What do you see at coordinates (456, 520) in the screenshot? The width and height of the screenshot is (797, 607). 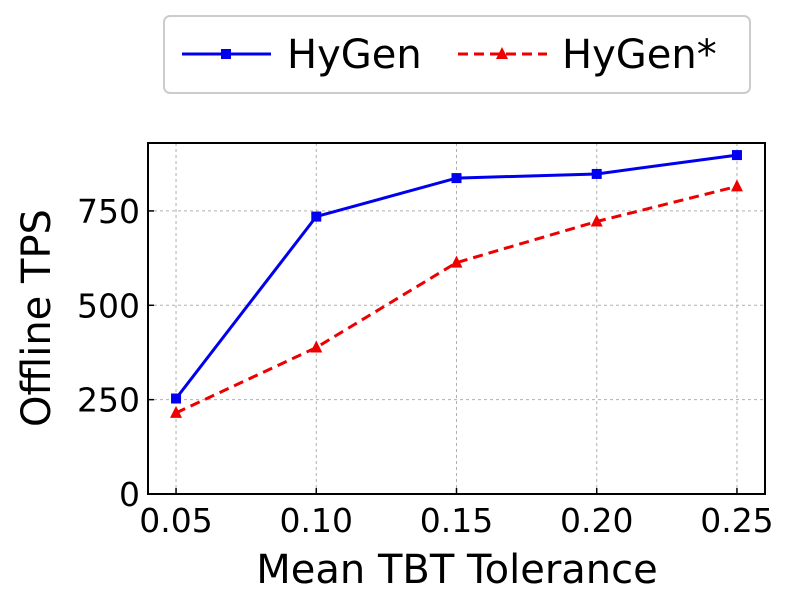 I see `x-tick-label: 0.15` at bounding box center [456, 520].